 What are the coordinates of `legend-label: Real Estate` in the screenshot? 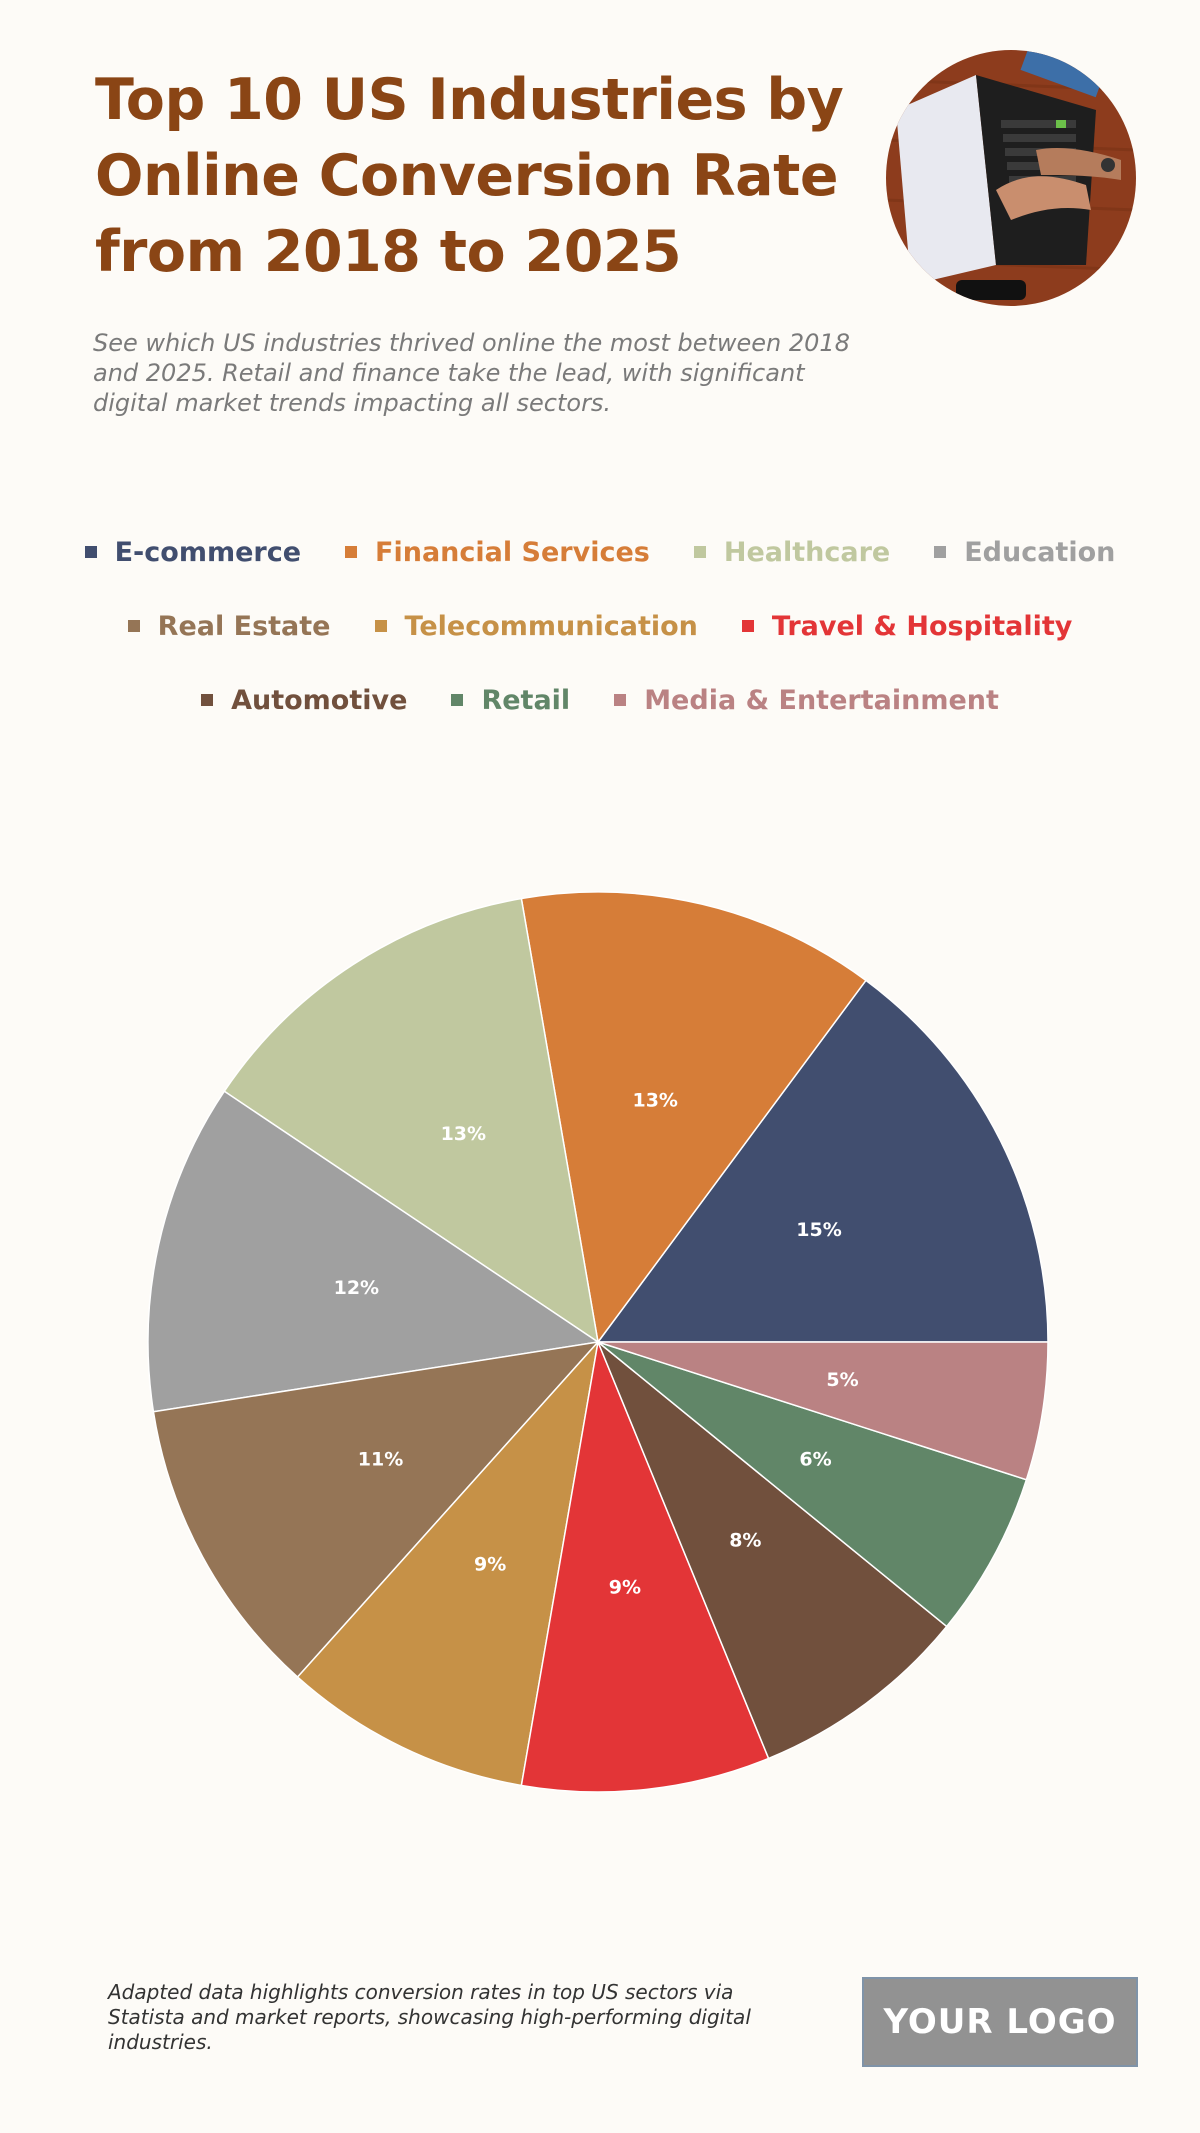 It's located at (244, 626).